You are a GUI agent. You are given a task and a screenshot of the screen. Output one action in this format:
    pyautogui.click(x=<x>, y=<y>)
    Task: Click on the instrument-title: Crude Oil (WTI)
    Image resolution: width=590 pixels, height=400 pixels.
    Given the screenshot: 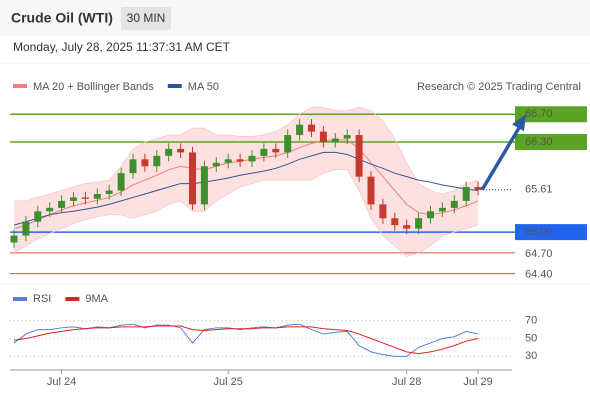 What is the action you would take?
    pyautogui.click(x=62, y=18)
    